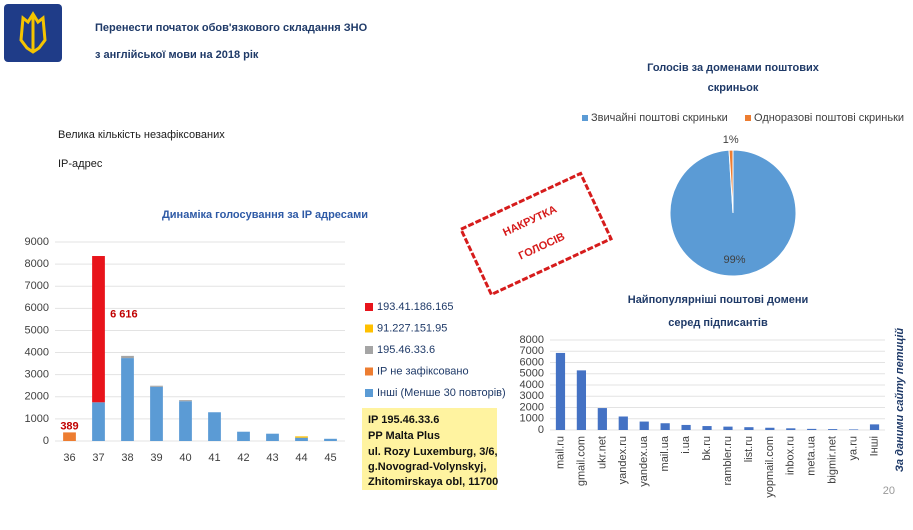 The height and width of the screenshot is (530, 913). Describe the element at coordinates (749, 449) in the screenshot. I see `x-tick-label: list.ru` at that location.